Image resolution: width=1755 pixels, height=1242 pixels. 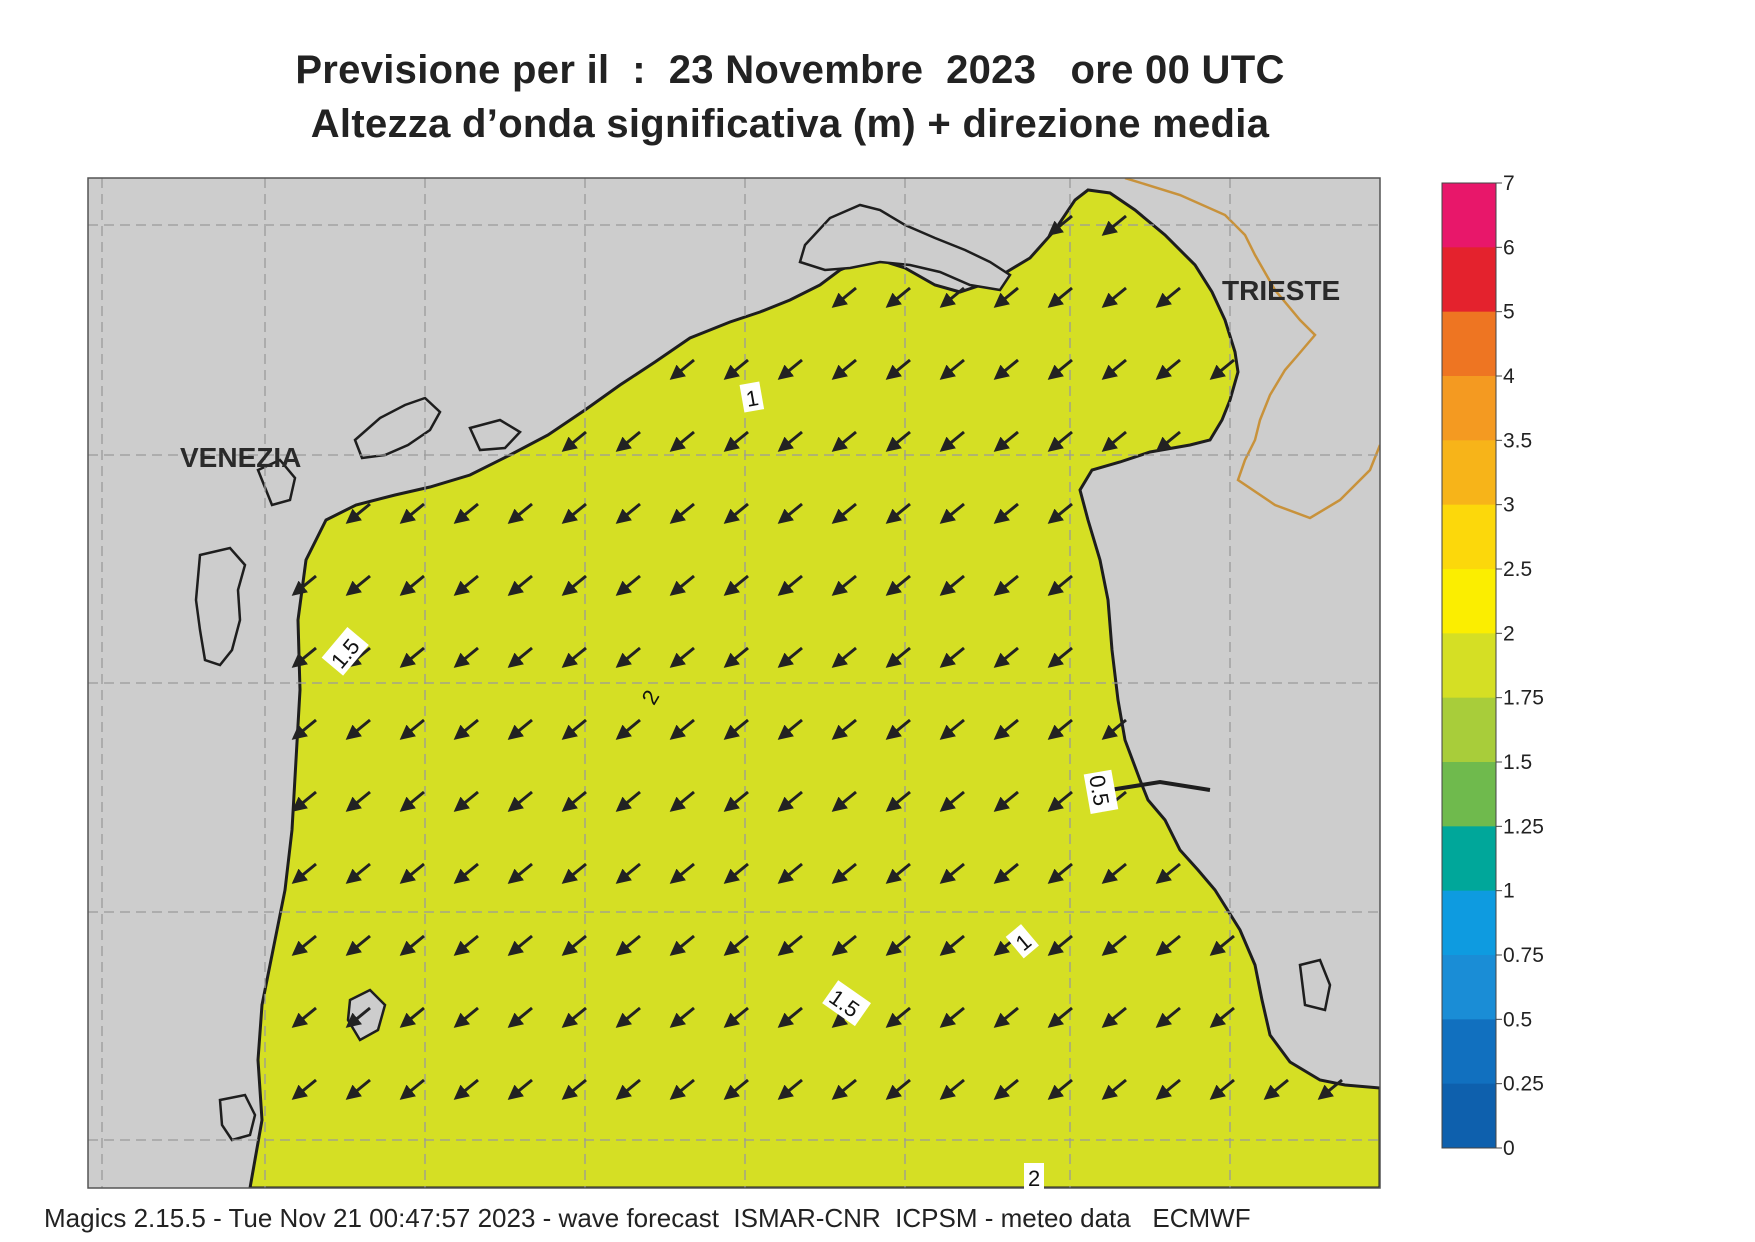 What do you see at coordinates (1523, 955) in the screenshot?
I see `colorbar-tick-label: 0.75` at bounding box center [1523, 955].